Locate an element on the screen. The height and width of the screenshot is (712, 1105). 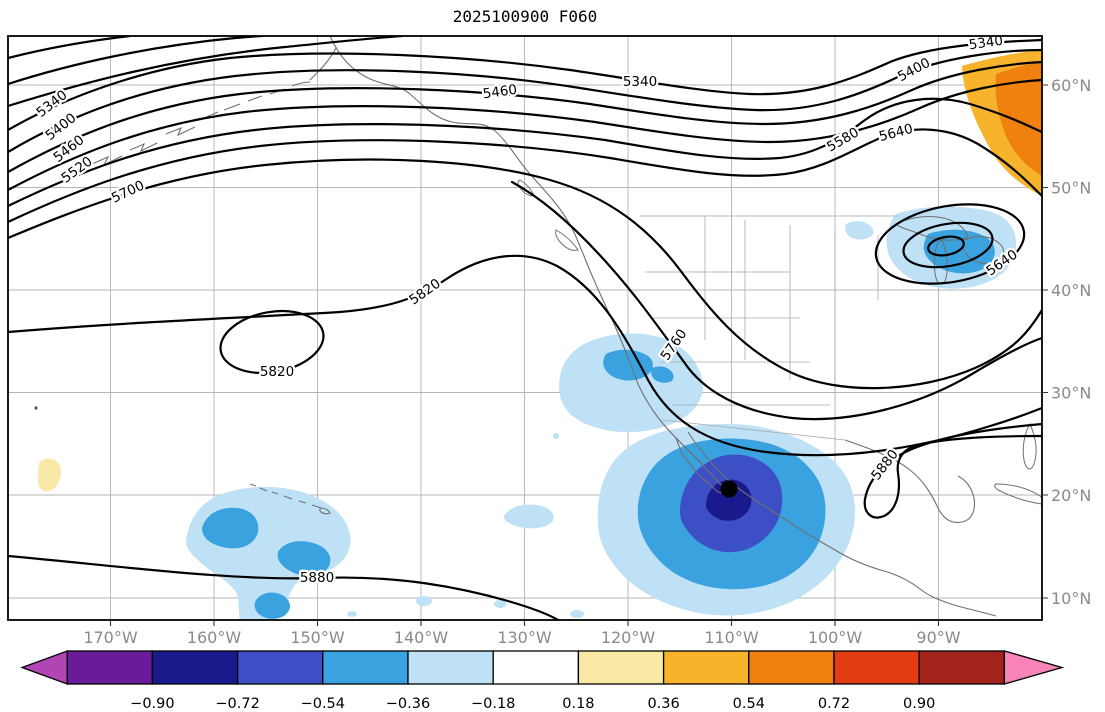
colorbar-tick-label: −0.90 is located at coordinates (152, 704).